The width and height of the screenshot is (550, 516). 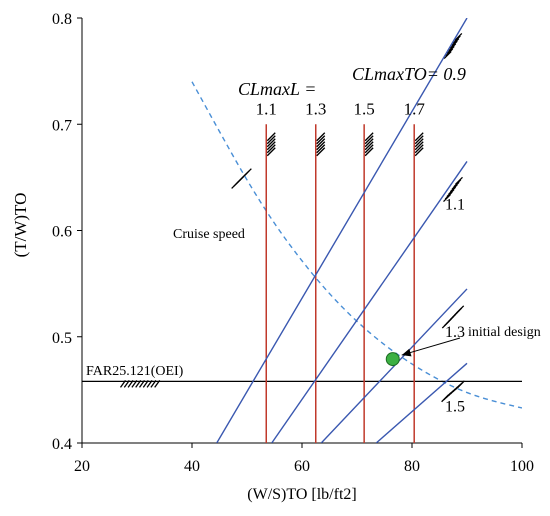 What do you see at coordinates (135, 371) in the screenshot?
I see `oei-limit-label: FAR25.121(OEI)` at bounding box center [135, 371].